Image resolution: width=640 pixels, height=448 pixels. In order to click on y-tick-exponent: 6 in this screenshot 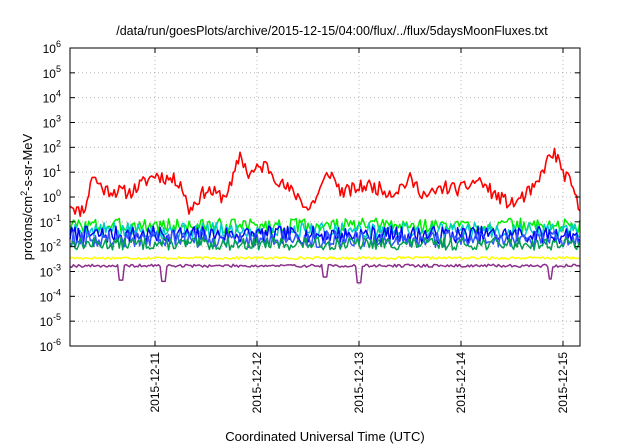, I will do `click(58, 44)`.